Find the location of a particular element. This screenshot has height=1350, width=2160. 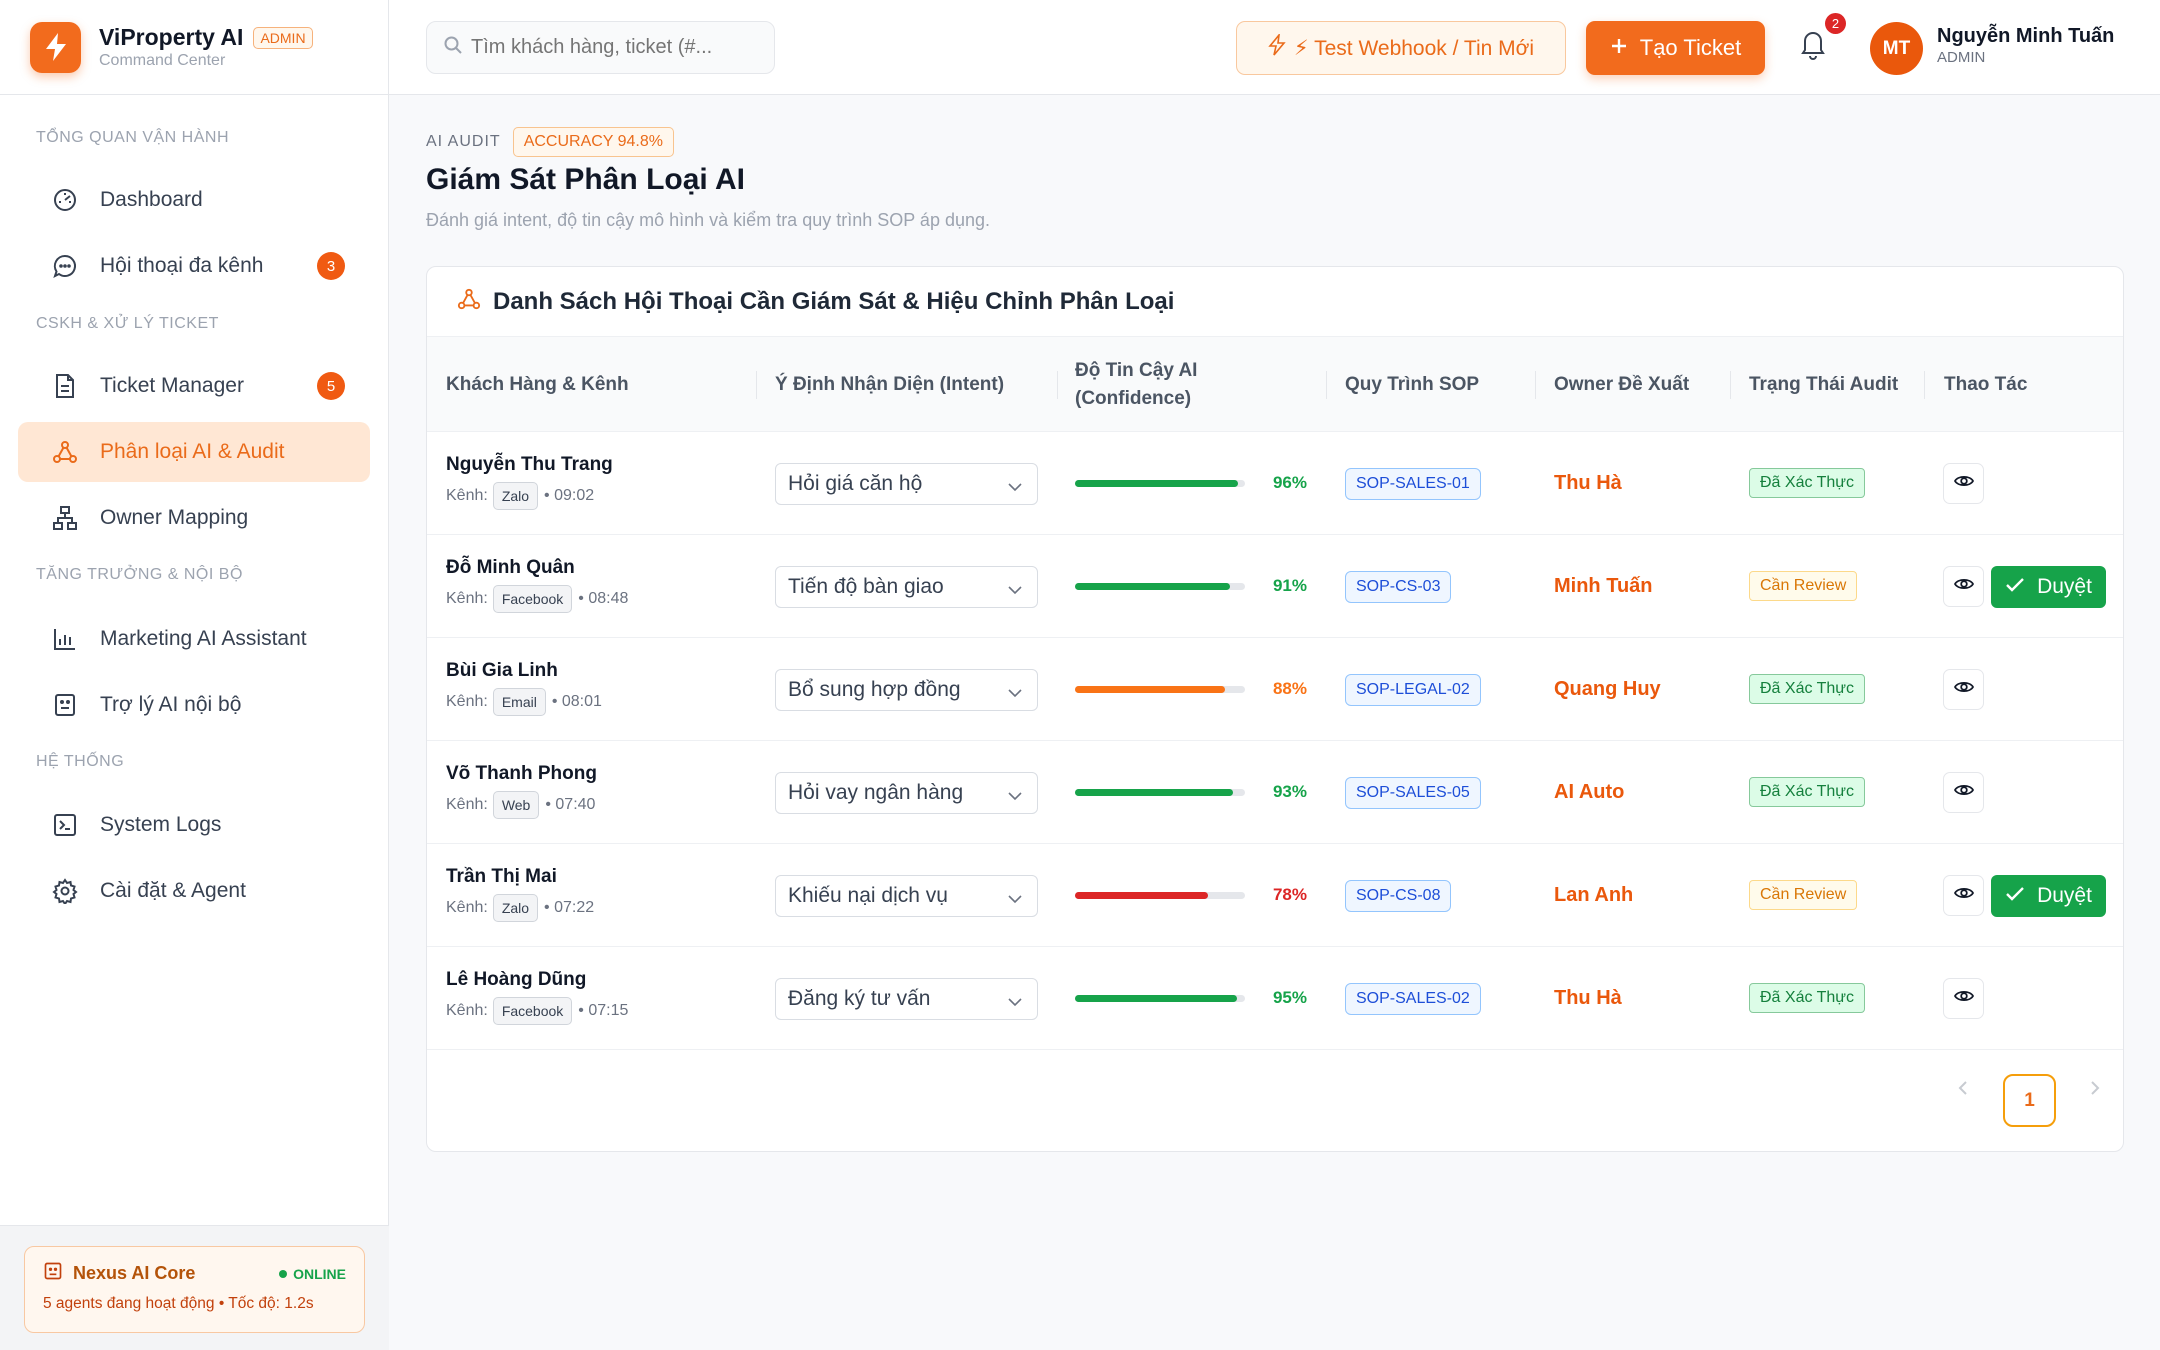

ticket-count-badge: 5 is located at coordinates (331, 386).